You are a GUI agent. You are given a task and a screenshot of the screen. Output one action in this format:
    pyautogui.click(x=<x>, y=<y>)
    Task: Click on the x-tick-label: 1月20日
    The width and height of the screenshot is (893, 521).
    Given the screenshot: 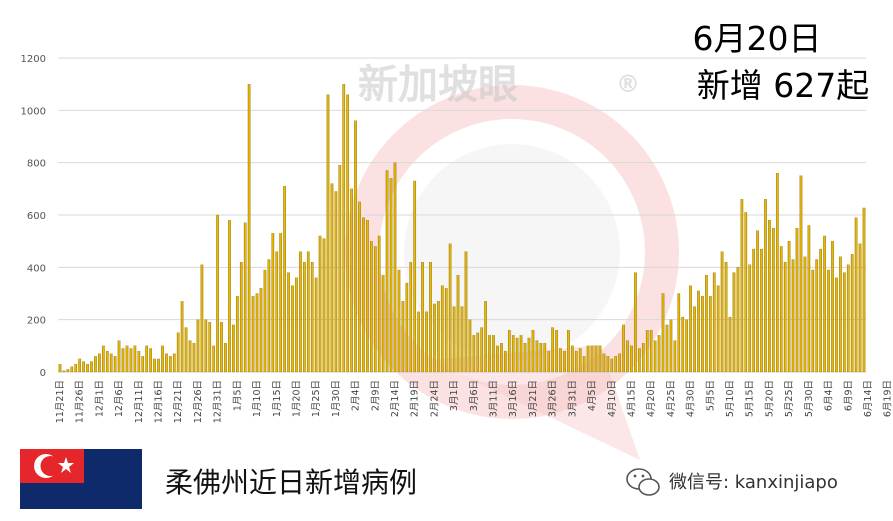 What is the action you would take?
    pyautogui.click(x=297, y=398)
    